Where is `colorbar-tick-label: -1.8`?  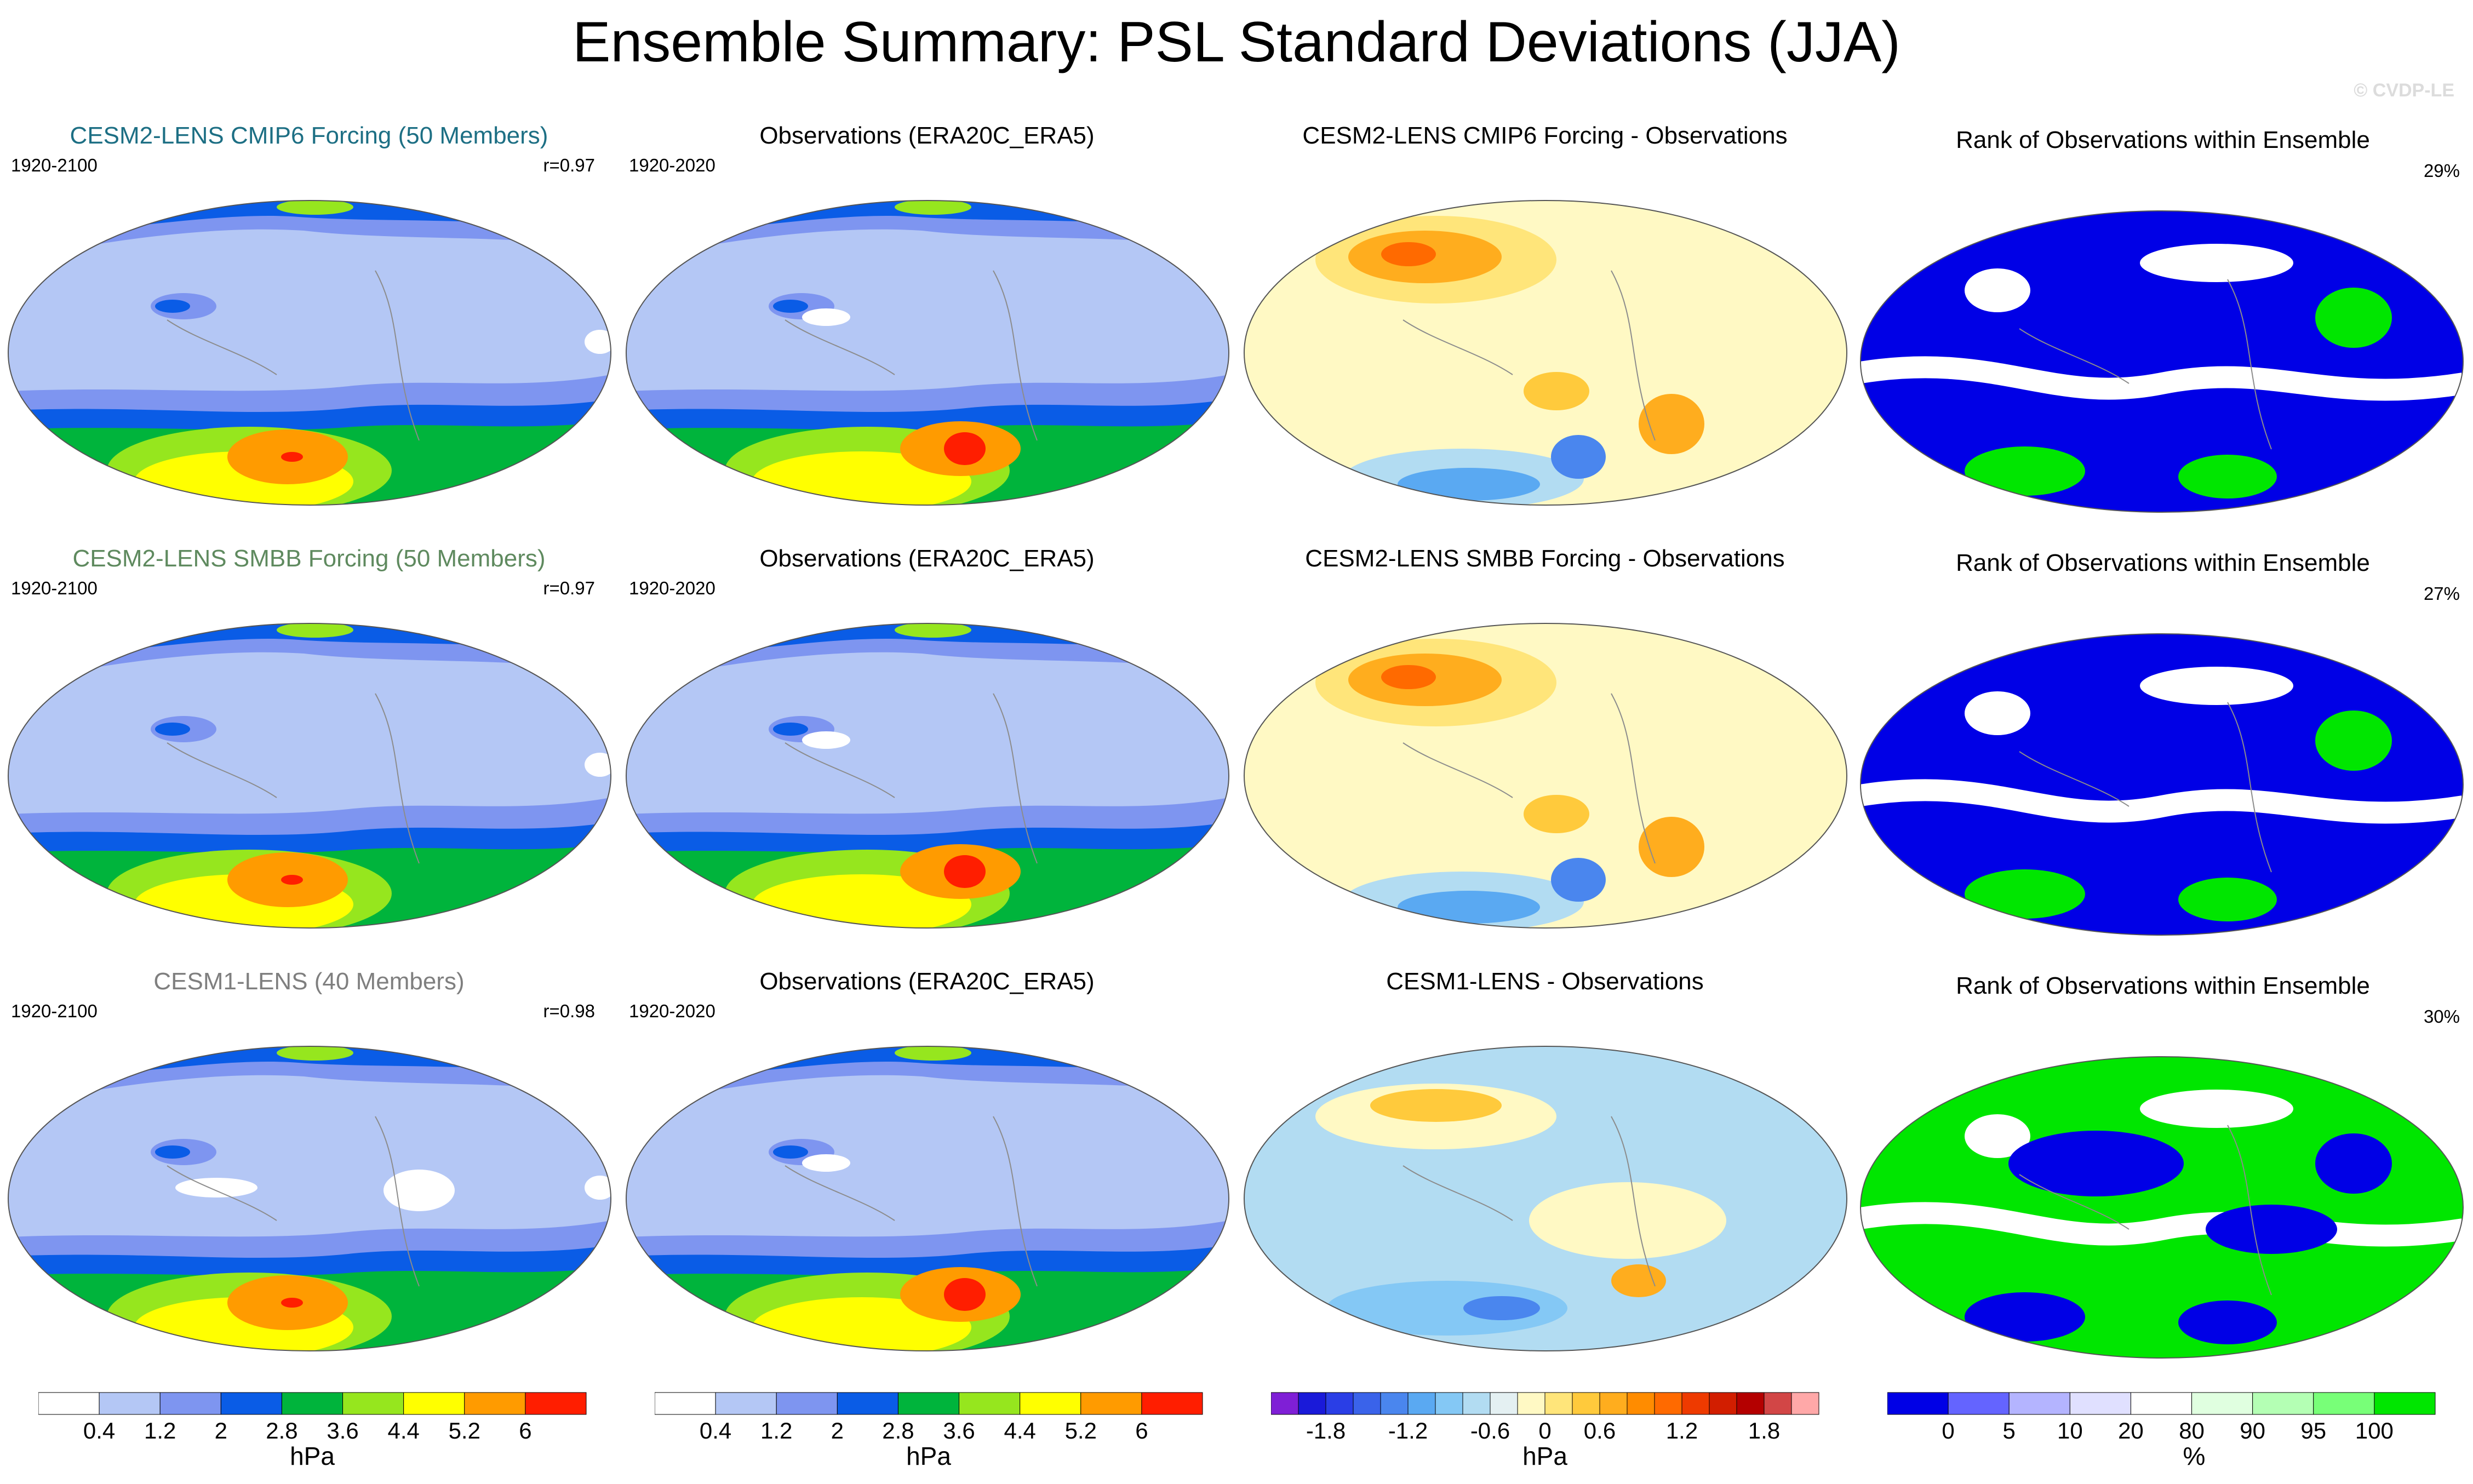 colorbar-tick-label: -1.8 is located at coordinates (1326, 1430).